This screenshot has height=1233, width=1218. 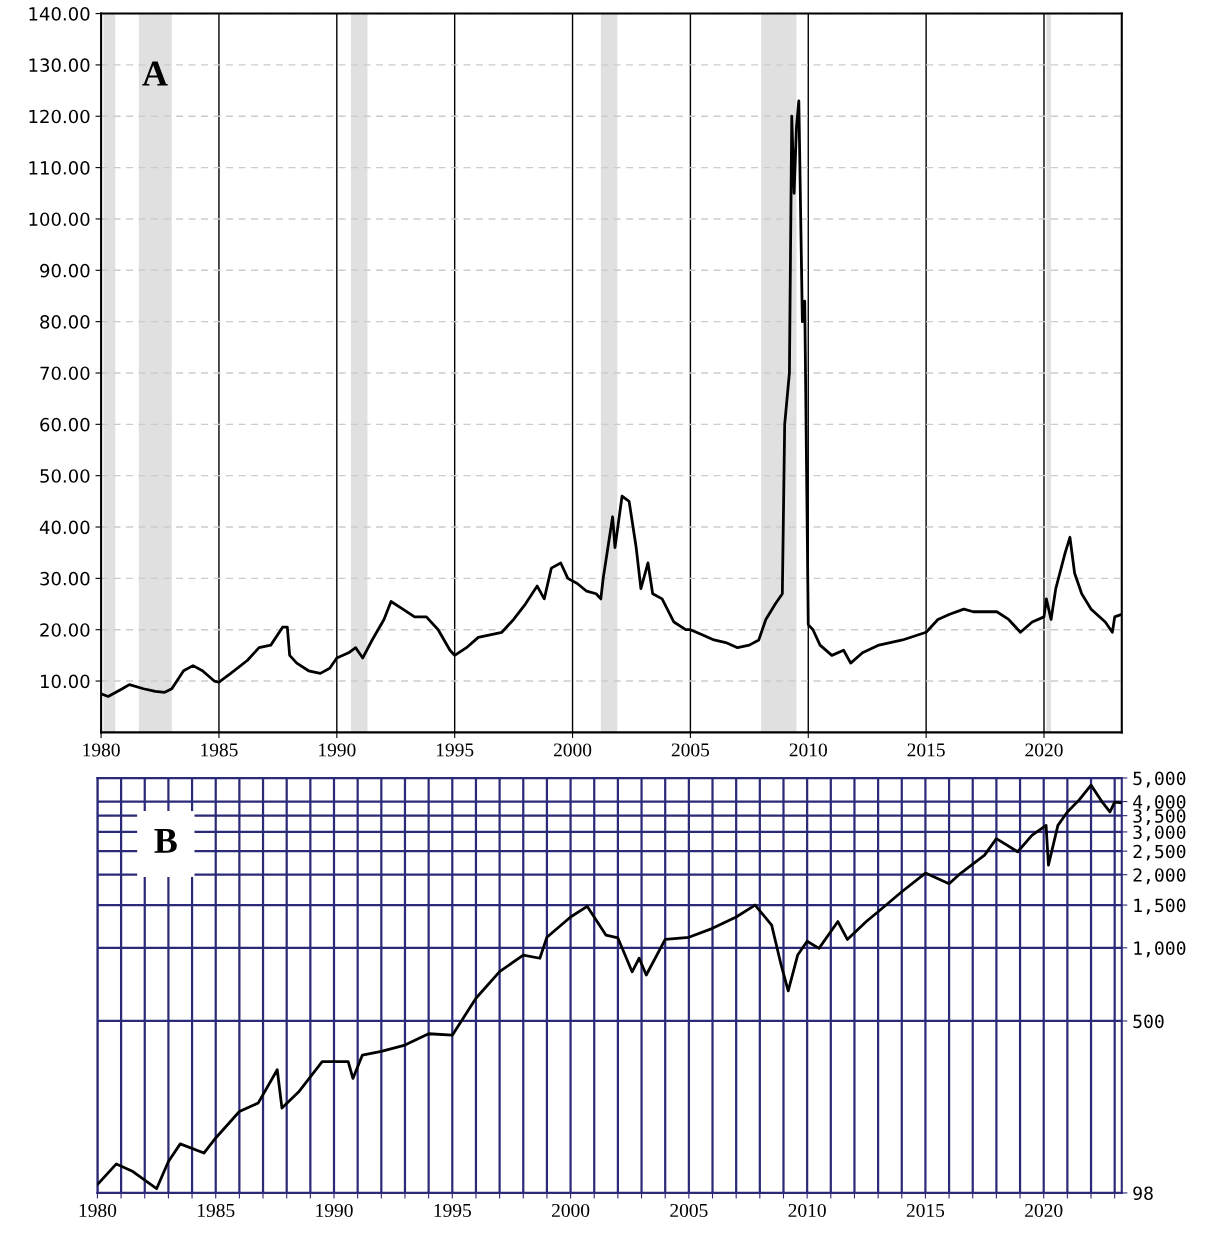 What do you see at coordinates (59, 65) in the screenshot?
I see `y-tick-label: 130.00` at bounding box center [59, 65].